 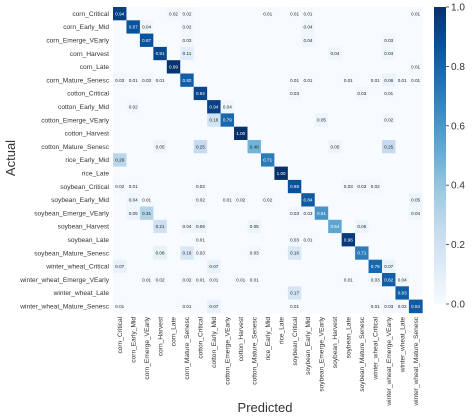 What do you see at coordinates (334, 226) in the screenshot?
I see `cell-value-label: 0.54` at bounding box center [334, 226].